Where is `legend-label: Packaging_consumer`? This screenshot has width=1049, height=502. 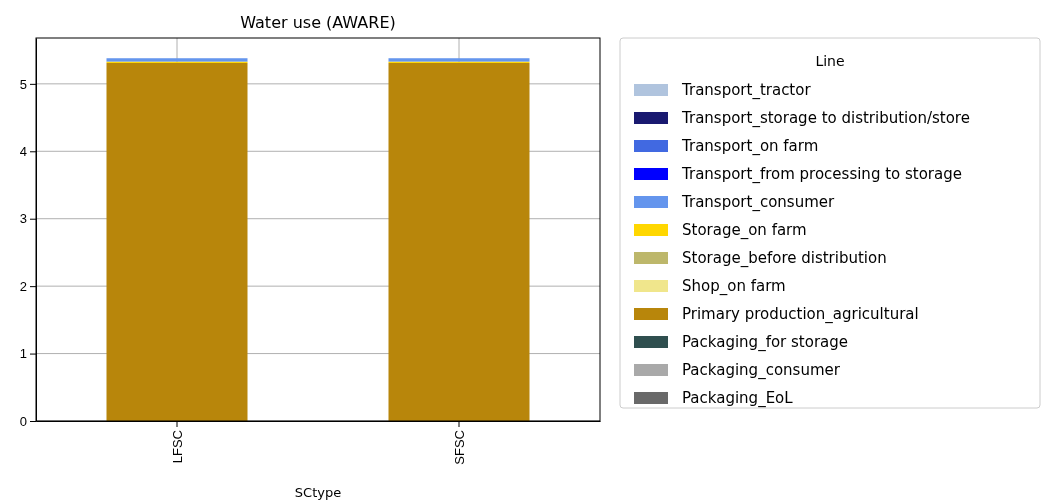
legend-label: Packaging_consumer is located at coordinates (761, 371).